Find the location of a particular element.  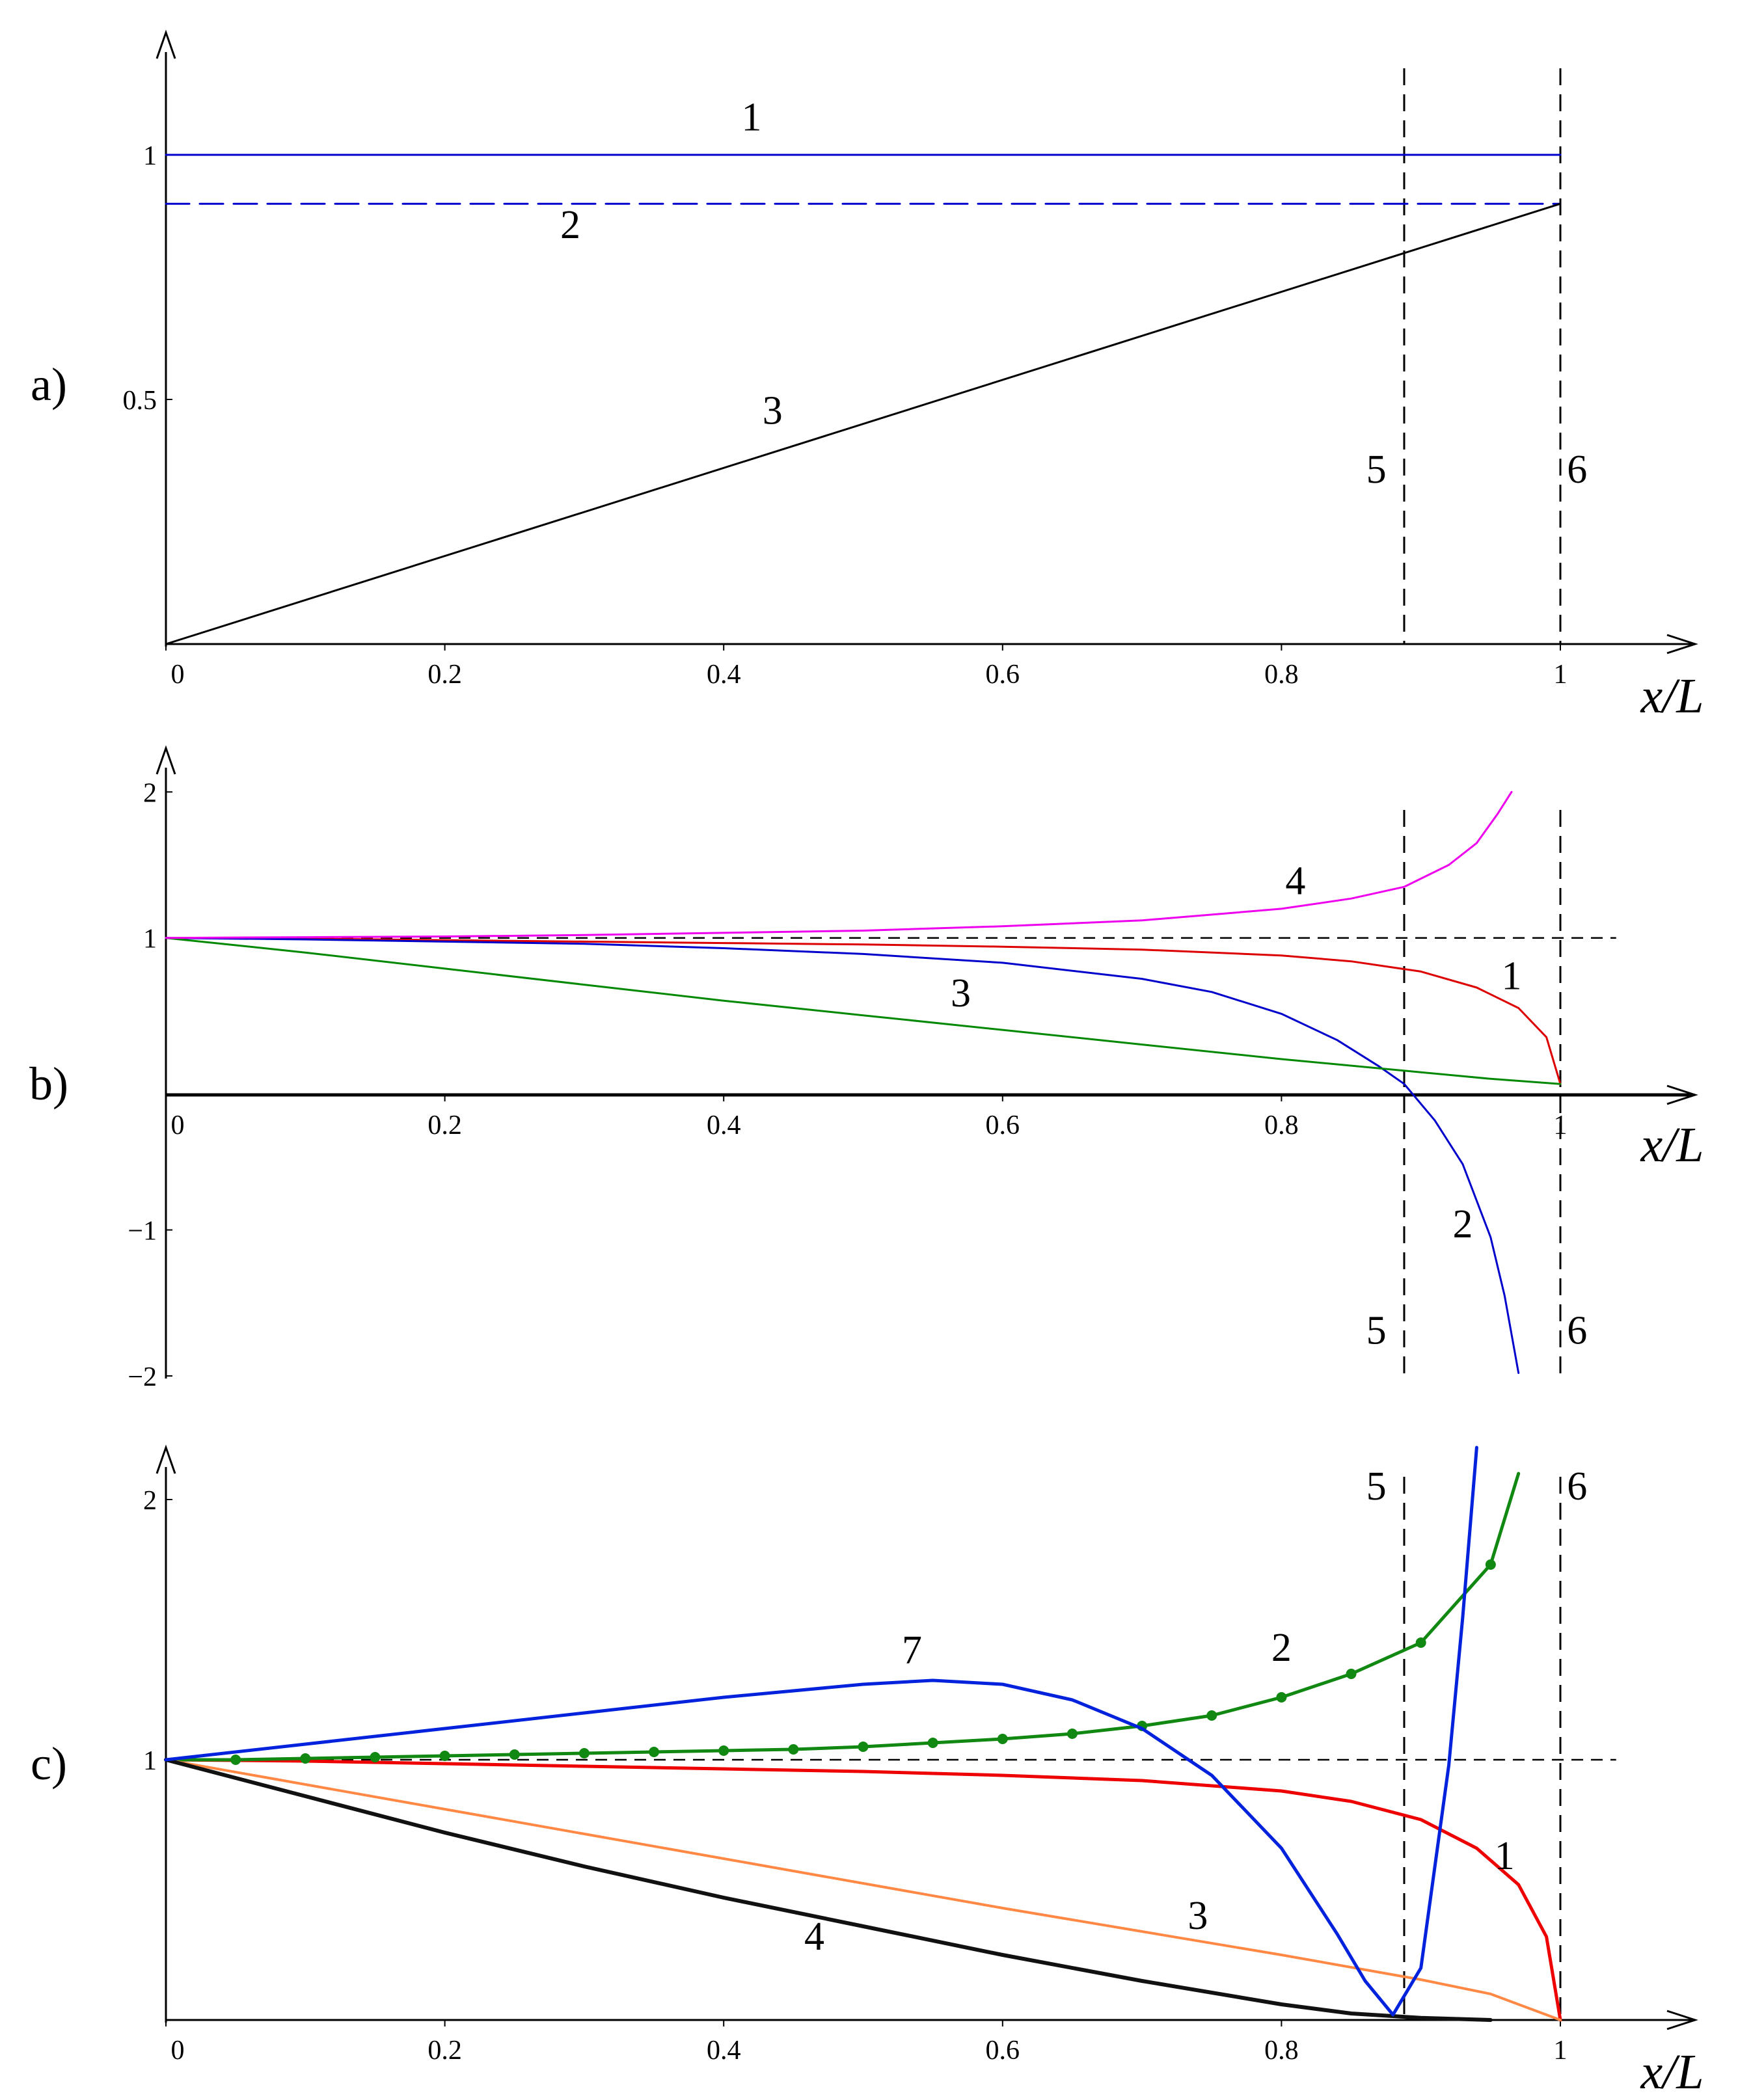

panel-label: b) is located at coordinates (48, 1084).